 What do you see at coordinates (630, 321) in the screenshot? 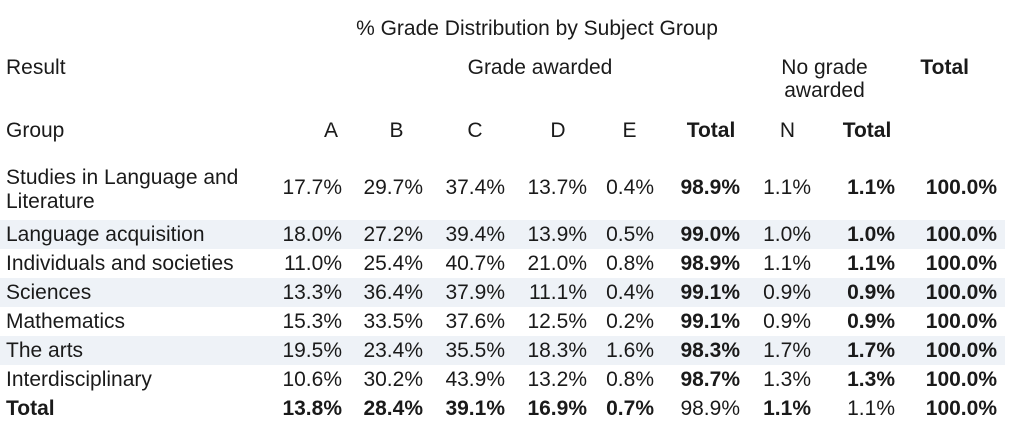
I see `row-value-cell: 0.2%` at bounding box center [630, 321].